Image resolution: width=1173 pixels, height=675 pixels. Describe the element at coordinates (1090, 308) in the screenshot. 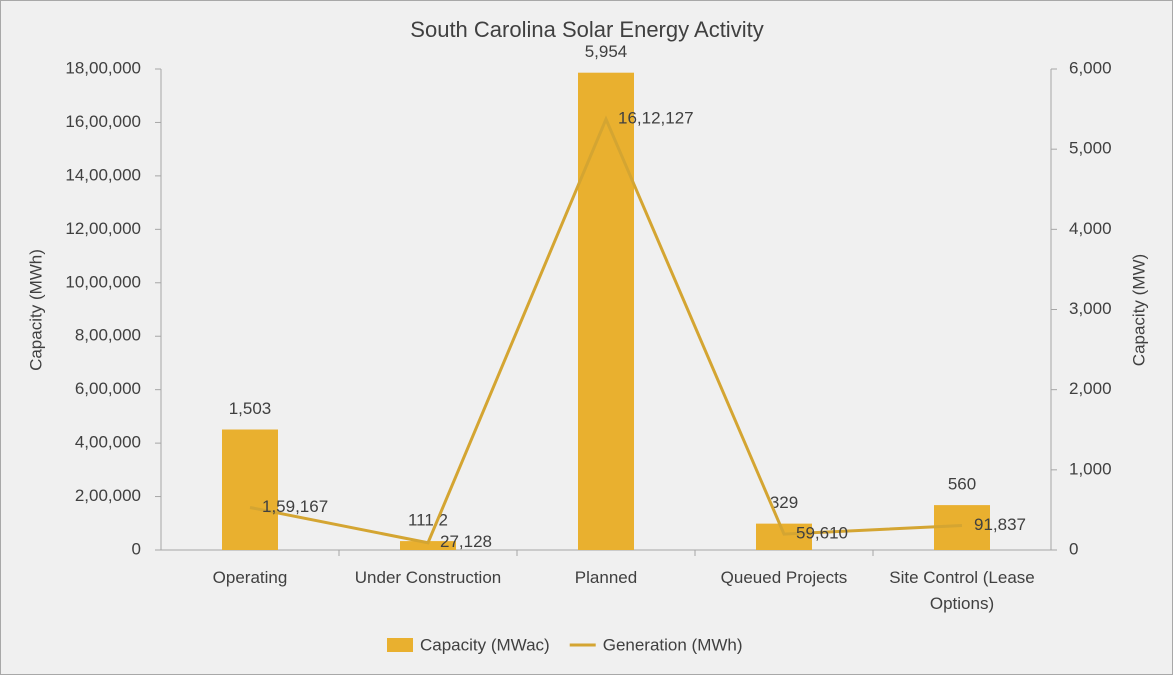

I see `y2-tick-label: 3,000` at that location.